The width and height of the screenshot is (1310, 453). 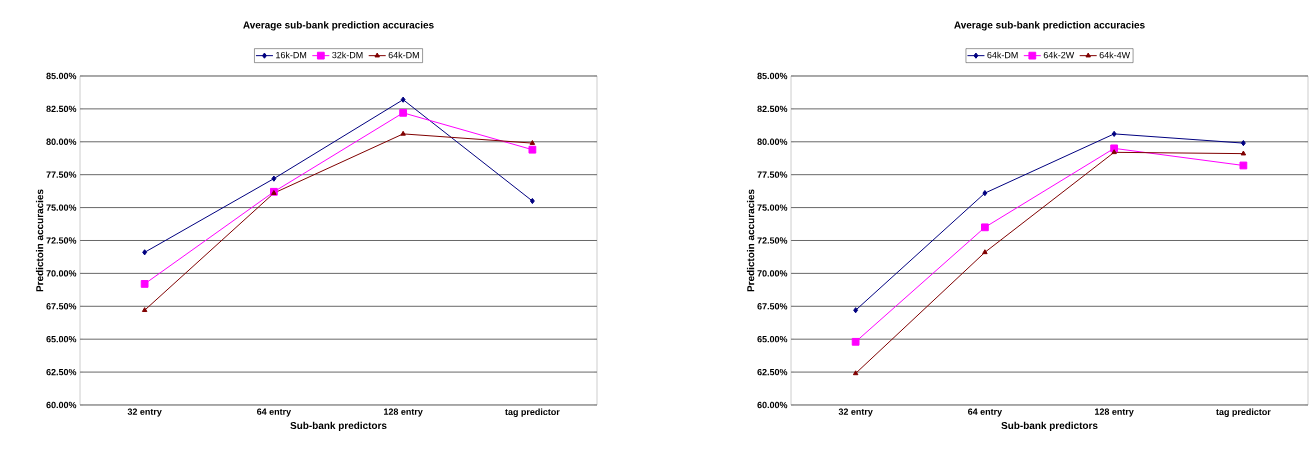 I want to click on legend-label: 32k-DM, so click(x=347, y=55).